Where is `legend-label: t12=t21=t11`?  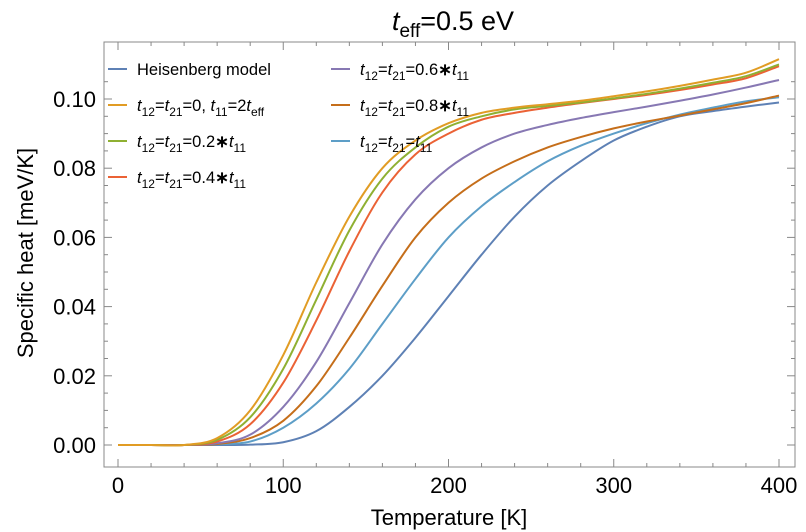
legend-label: t12=t21=t11 is located at coordinates (396, 144).